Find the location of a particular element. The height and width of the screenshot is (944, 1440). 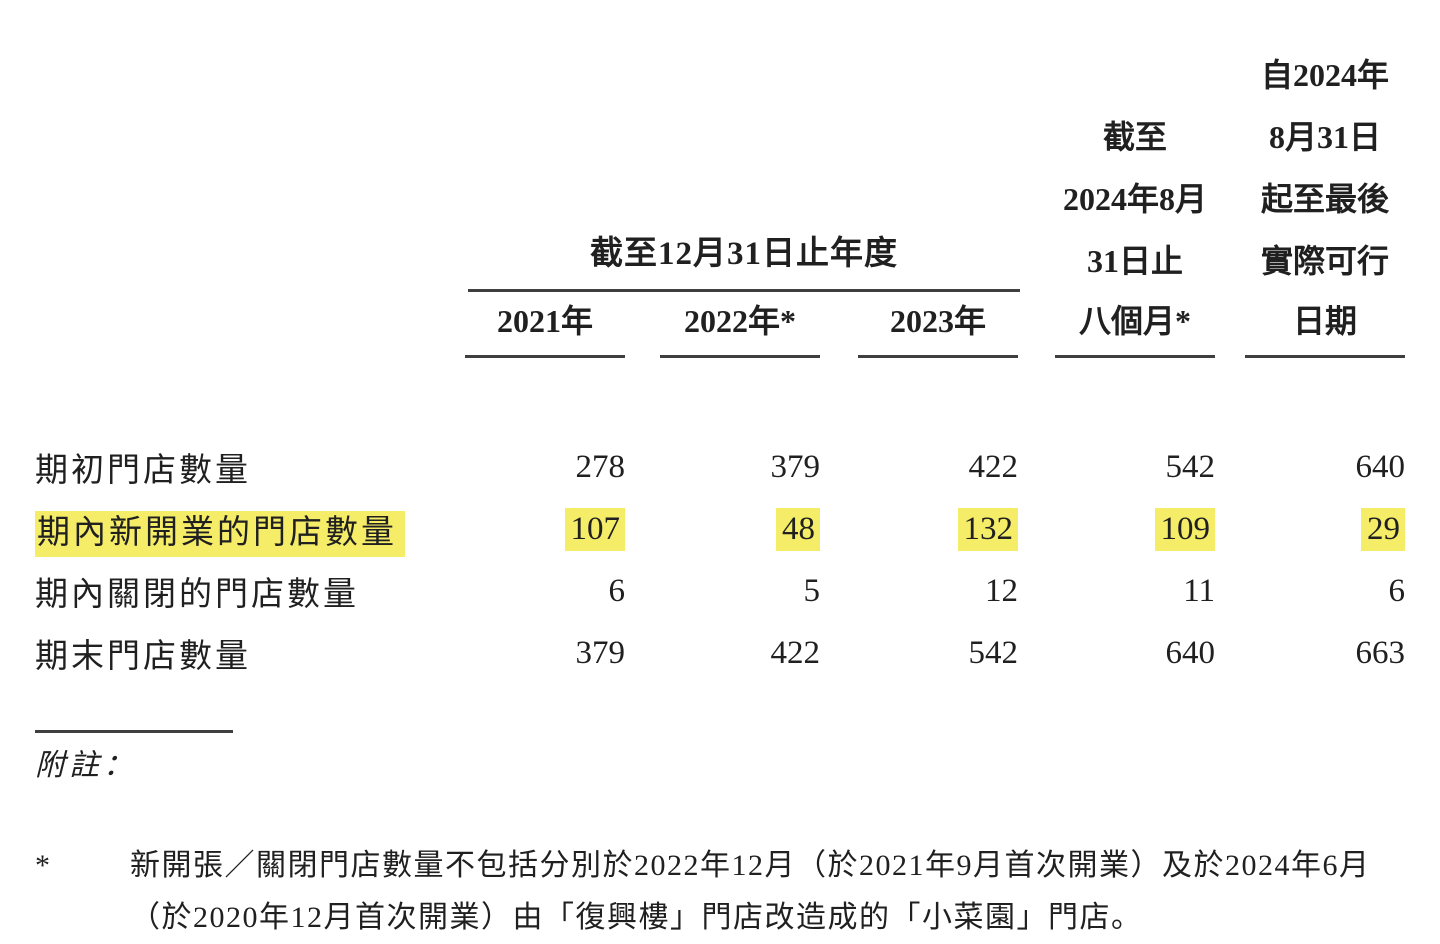

highlighted-label: 期內新開業的門店數量 is located at coordinates (220, 534).